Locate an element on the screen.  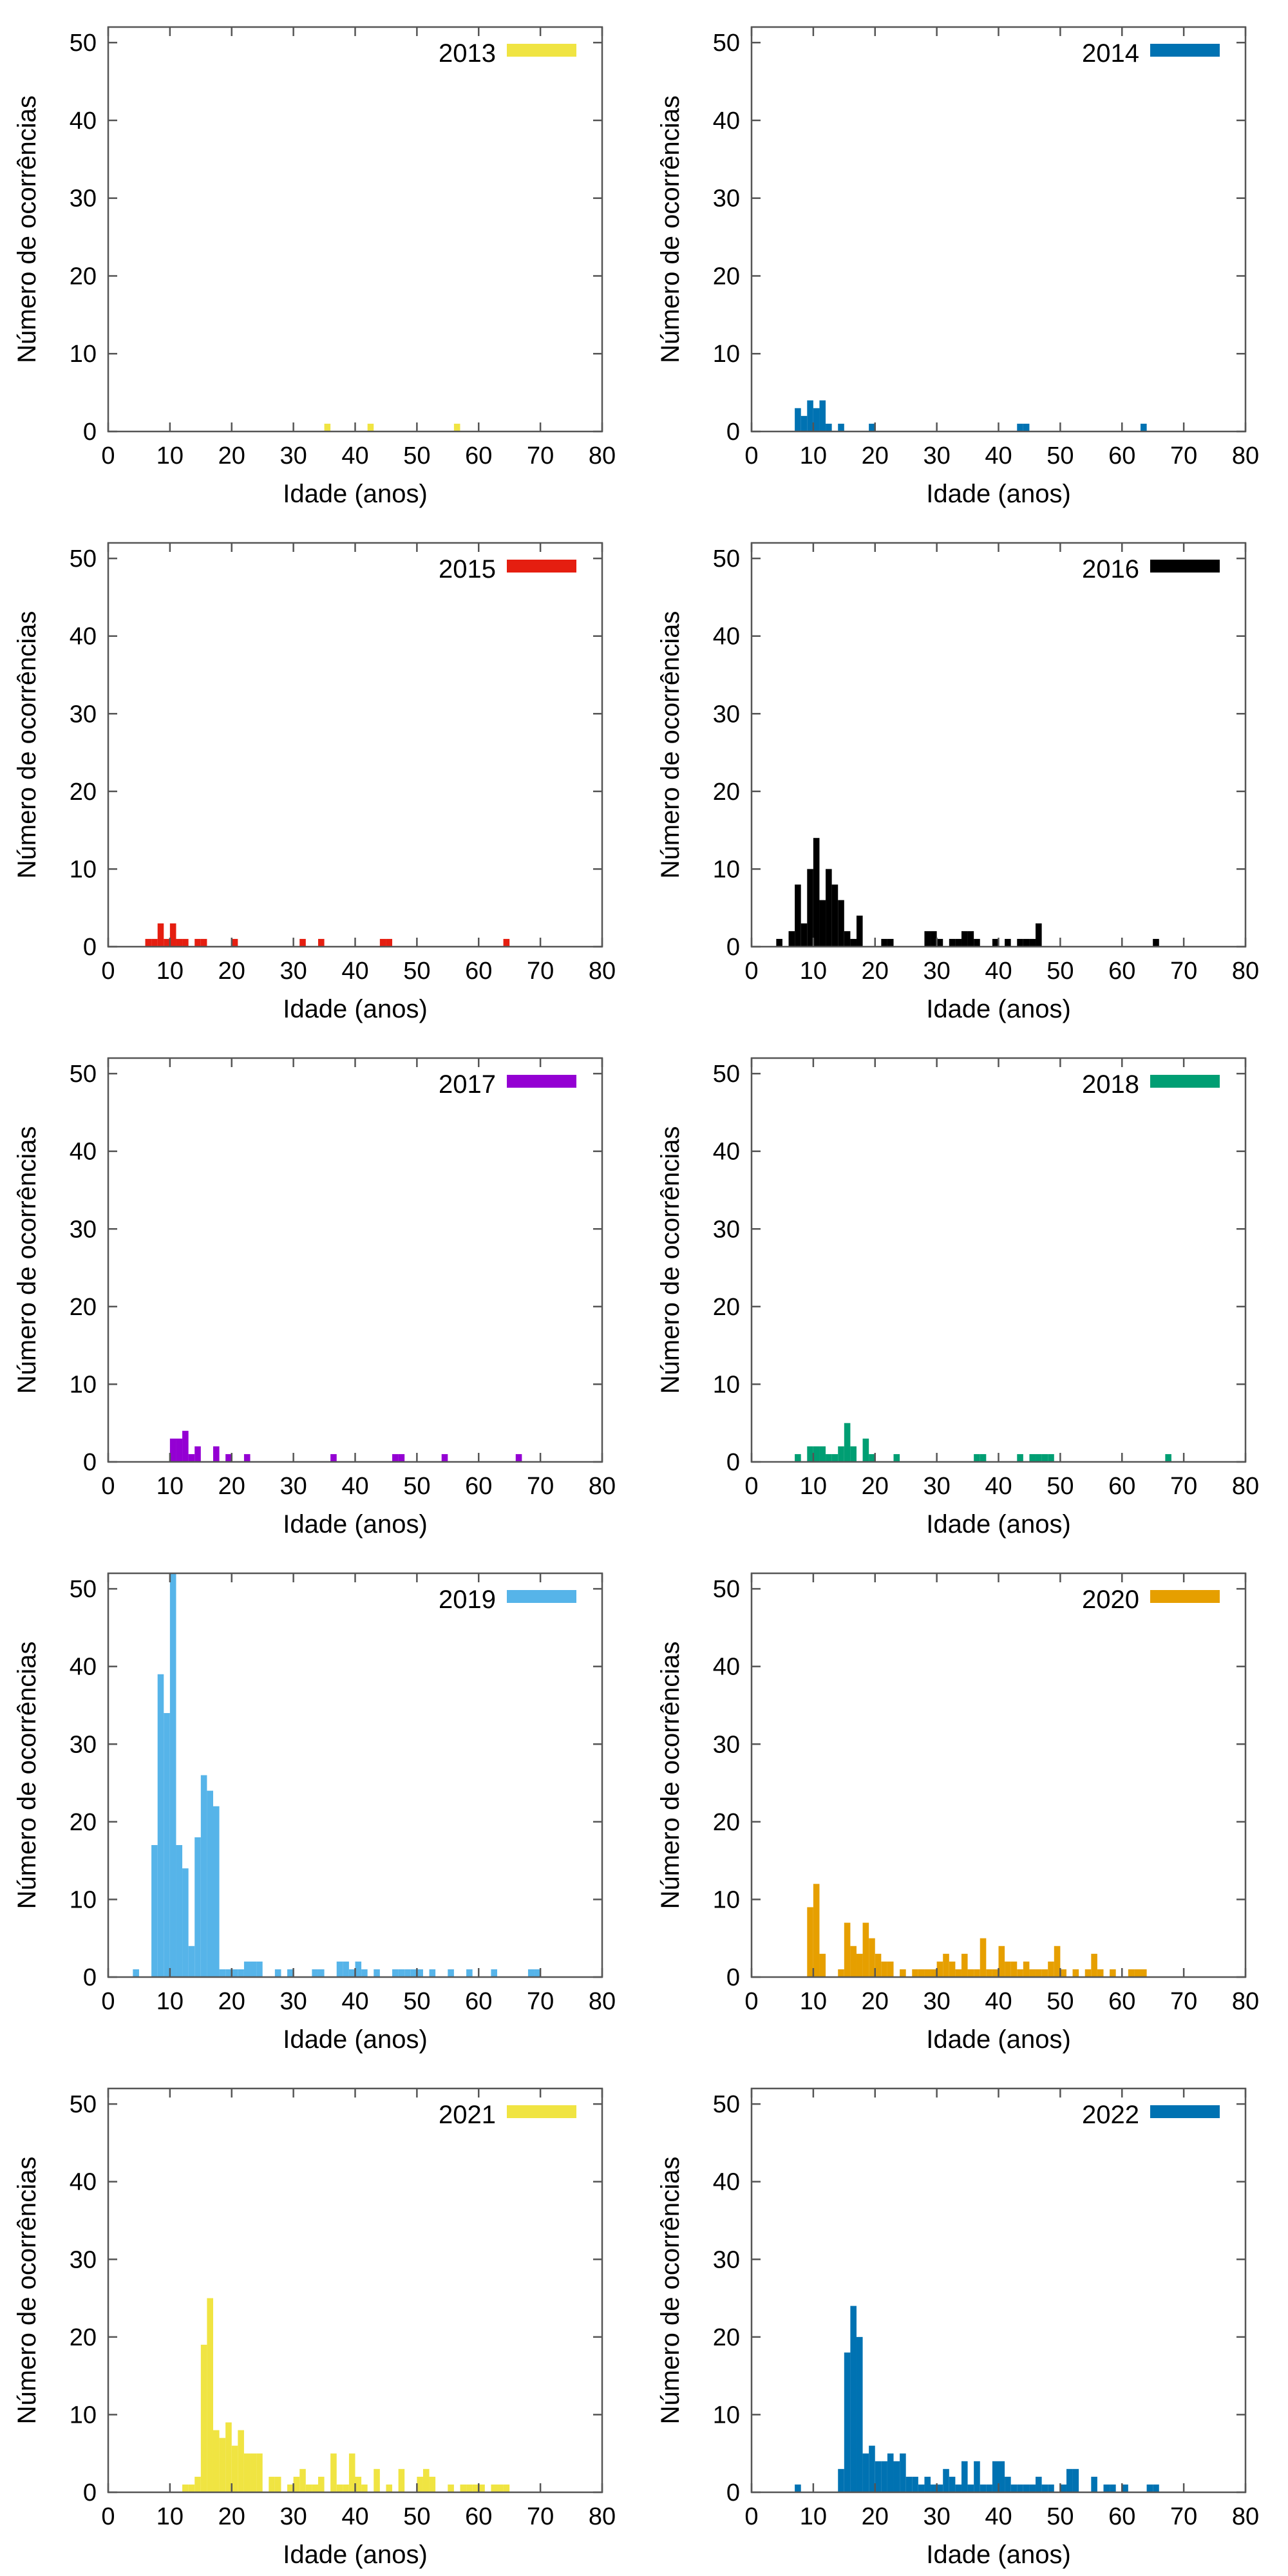
plot-frame is located at coordinates (999, 2291).